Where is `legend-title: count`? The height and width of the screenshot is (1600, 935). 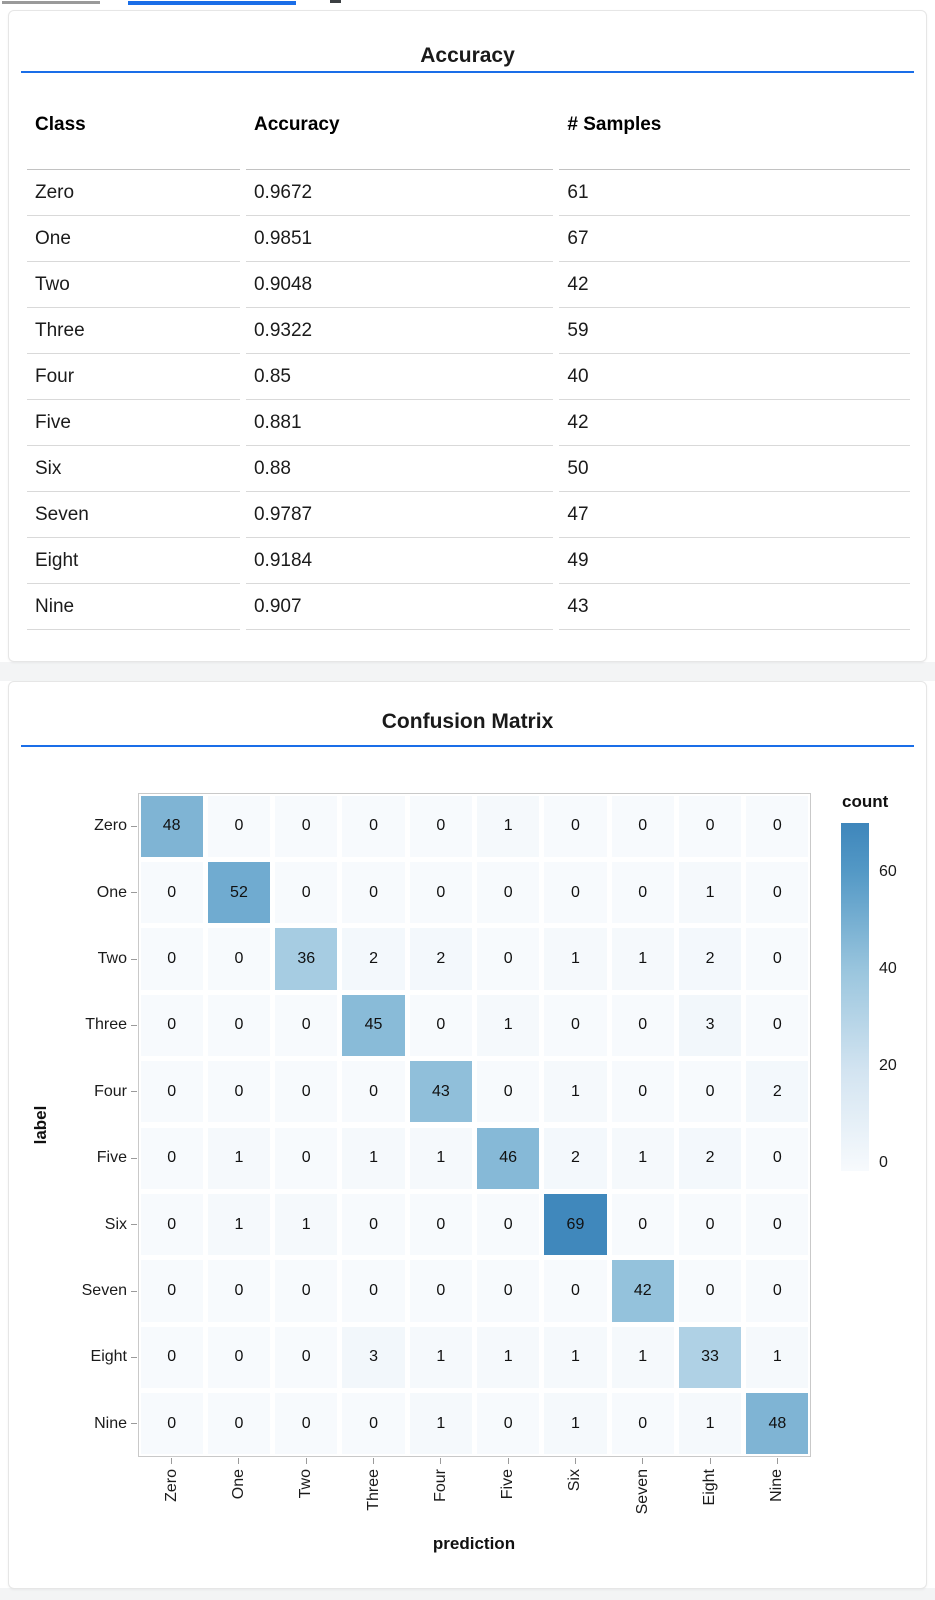 legend-title: count is located at coordinates (865, 801).